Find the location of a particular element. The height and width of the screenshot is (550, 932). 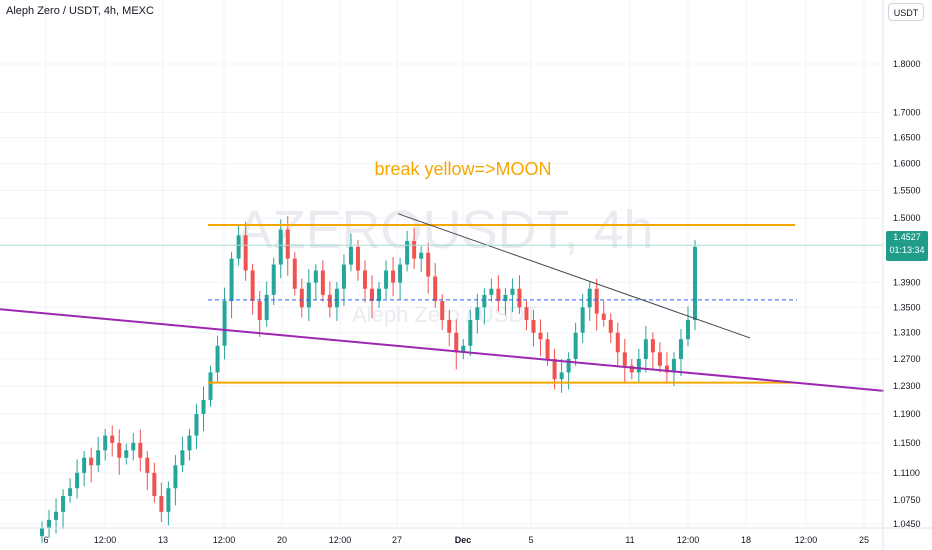

annotation-text: break yellow=>MOON is located at coordinates (462, 169).